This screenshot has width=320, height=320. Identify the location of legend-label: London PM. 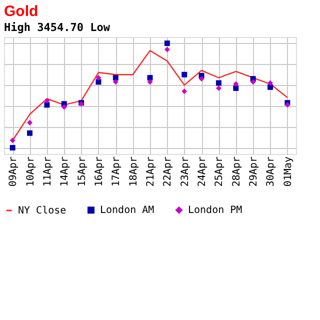
(215, 210).